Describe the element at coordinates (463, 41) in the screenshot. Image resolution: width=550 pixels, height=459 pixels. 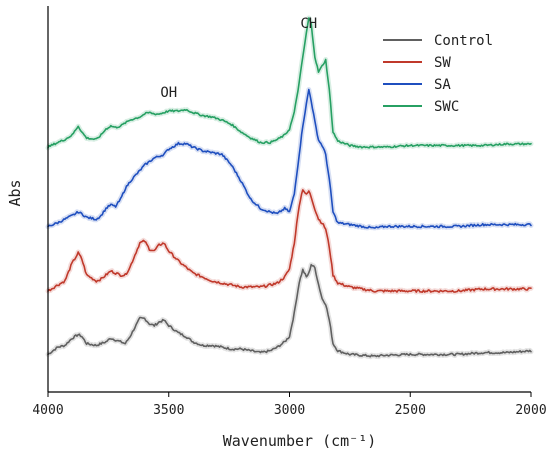
I see `legend-label-control: Control` at that location.